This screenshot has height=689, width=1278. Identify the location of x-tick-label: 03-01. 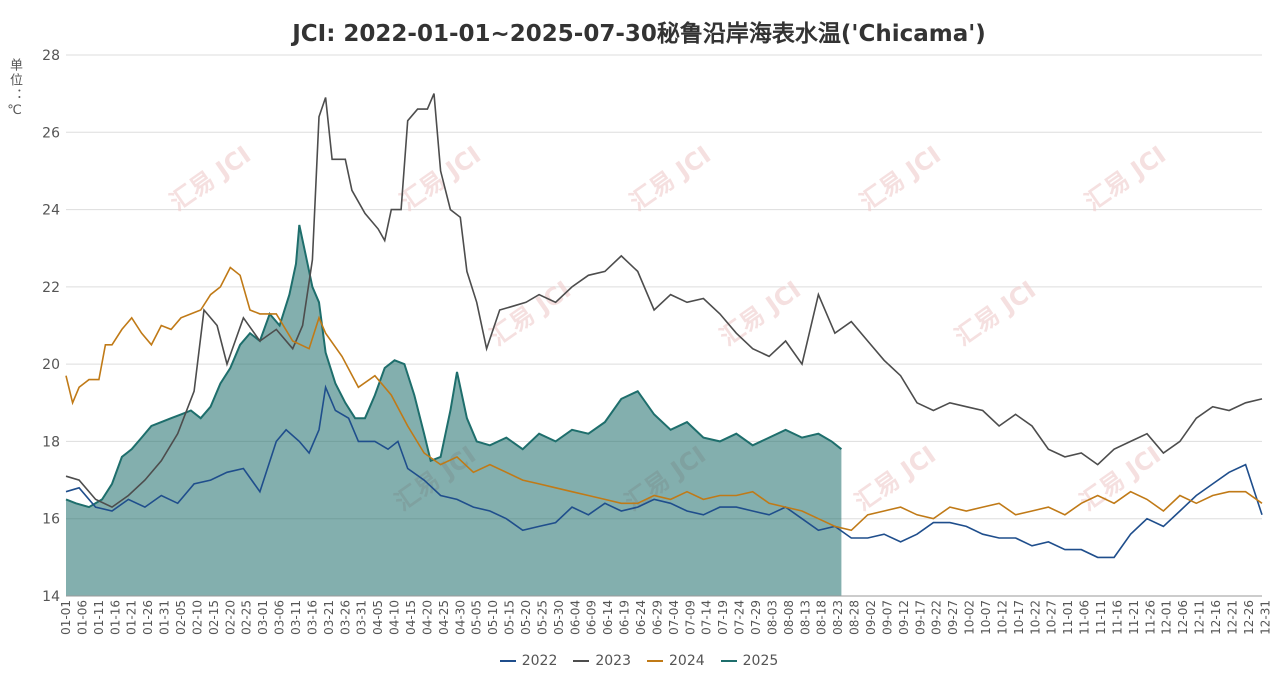
(263, 617).